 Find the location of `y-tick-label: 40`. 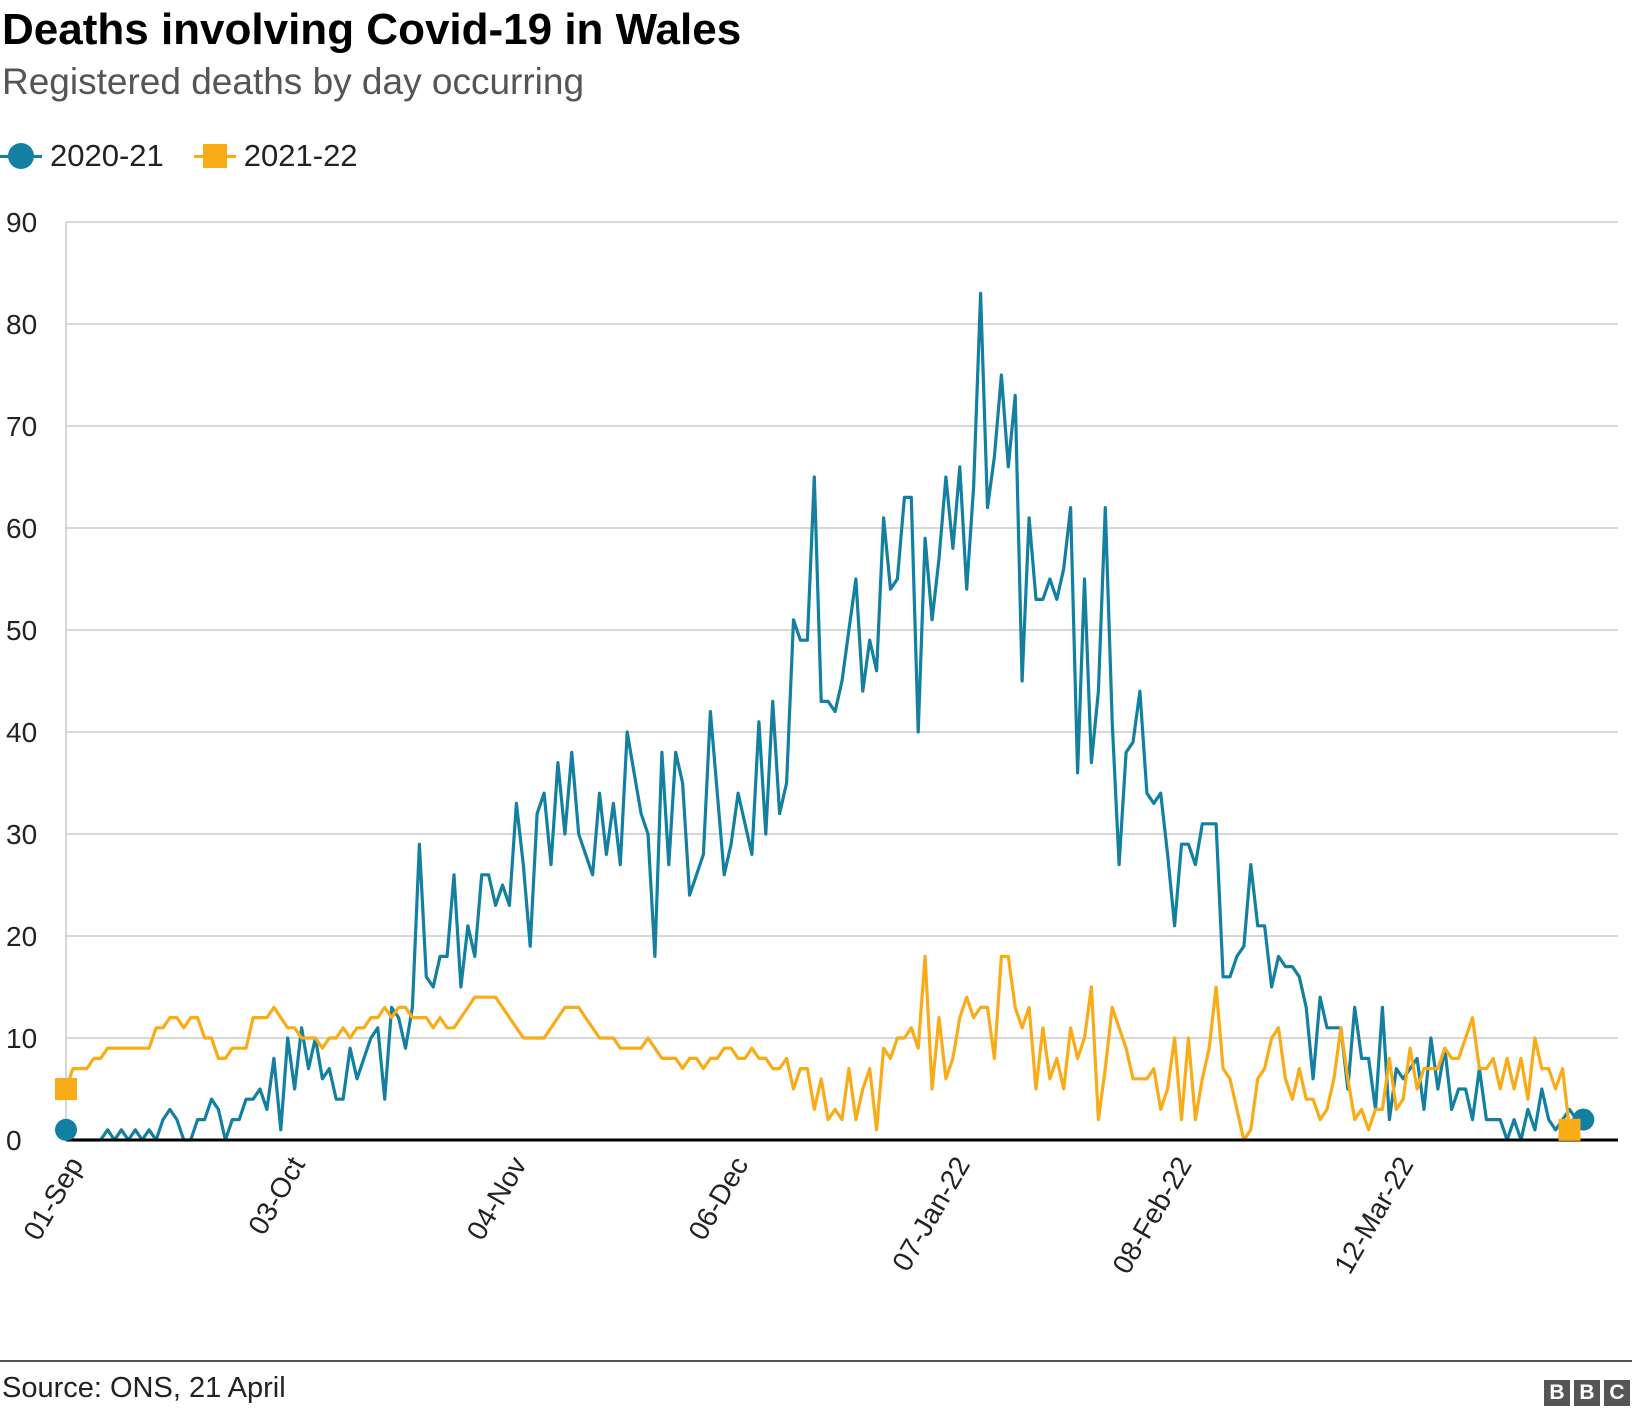

y-tick-label: 40 is located at coordinates (21, 732).